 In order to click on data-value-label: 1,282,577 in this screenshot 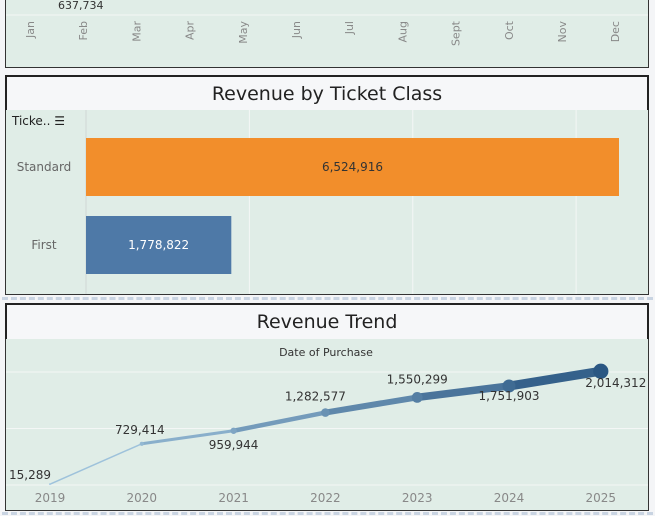, I will do `click(315, 397)`.